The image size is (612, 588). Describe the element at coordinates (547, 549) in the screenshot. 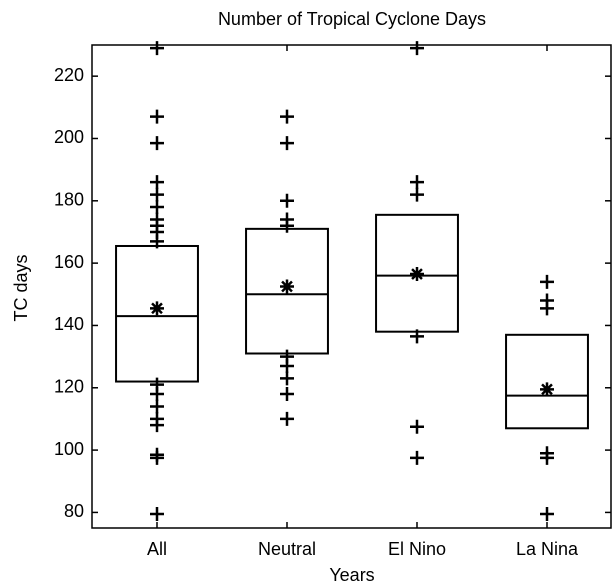

I see `x-tick-label: La Nina` at that location.